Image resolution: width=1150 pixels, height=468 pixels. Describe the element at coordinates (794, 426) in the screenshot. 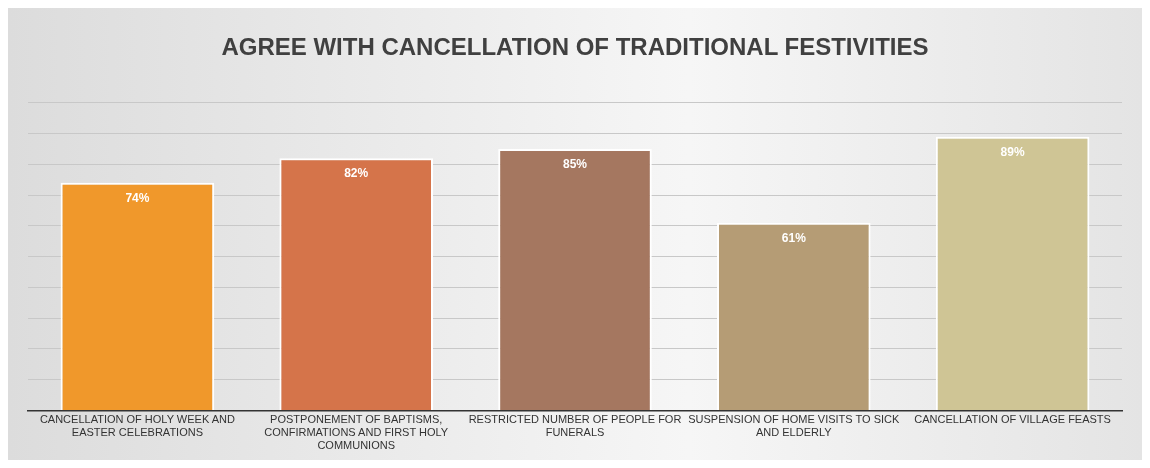

I see `x-tick-label: SUSPENSION OF HOME VISITS TO SICK AND ELDERLY` at that location.